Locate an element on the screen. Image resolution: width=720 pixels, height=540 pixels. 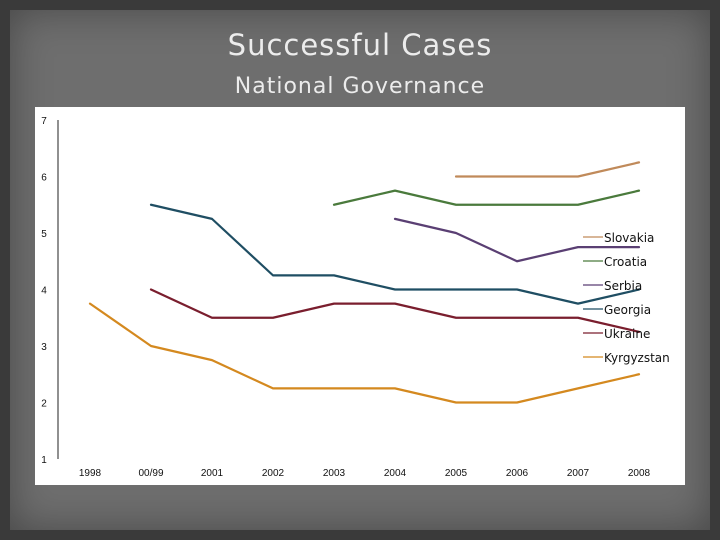
slide-title: Successful Cases is located at coordinates (360, 45).